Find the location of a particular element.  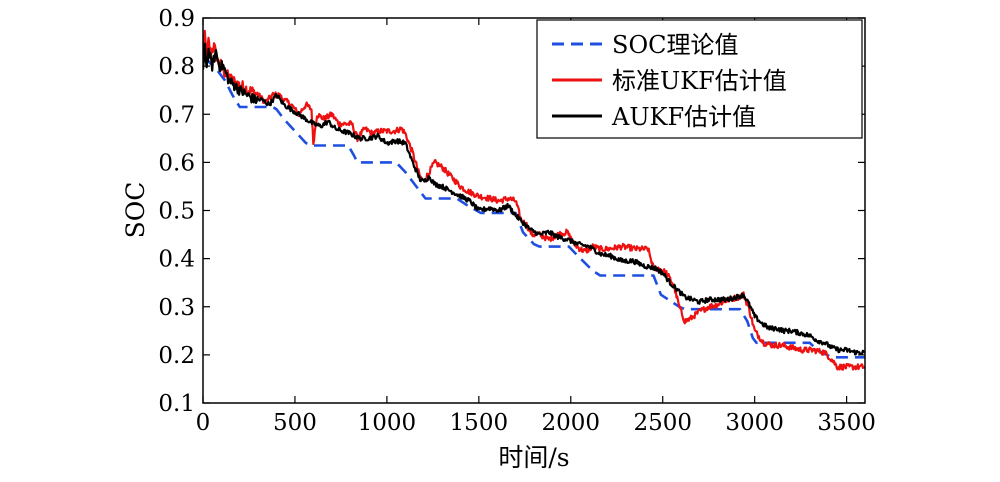

legend: SOC理论值 标准UKF估计值 AUKF估计值 is located at coordinates (699, 79).